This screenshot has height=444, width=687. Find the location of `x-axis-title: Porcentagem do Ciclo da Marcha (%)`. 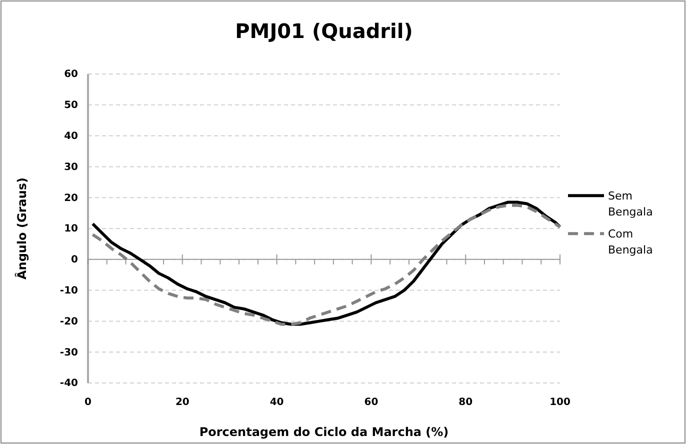

x-axis-title: Porcentagem do Ciclo da Marcha (%) is located at coordinates (324, 432).